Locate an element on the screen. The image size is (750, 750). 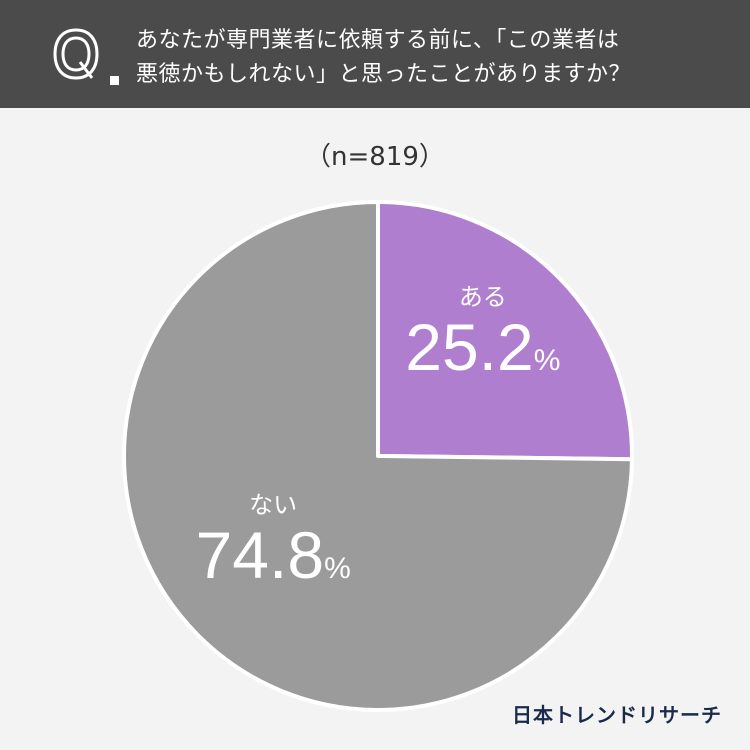
slice-value-number-nai: 74.8 is located at coordinates (260, 554).